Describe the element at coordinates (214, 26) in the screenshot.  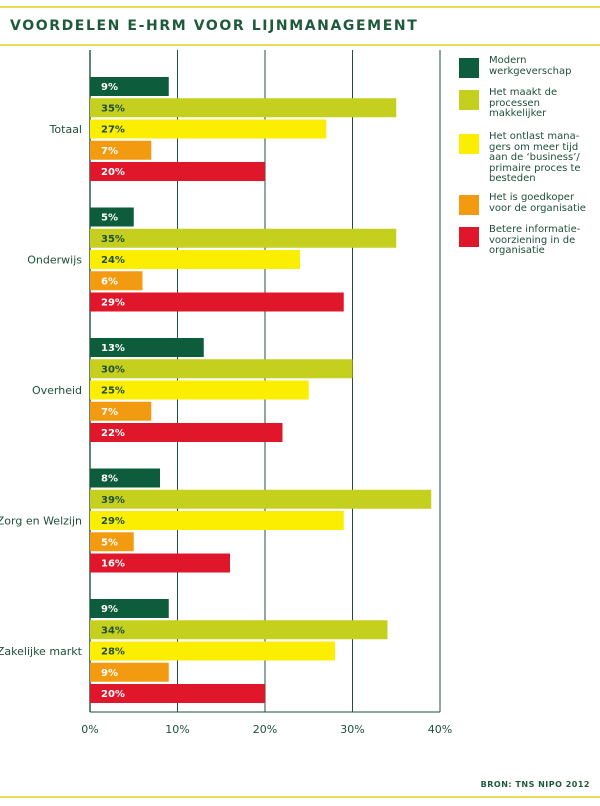
I see `chart-title: VOORDELEN E-HRM VOOR LIJNMANAGEMENT` at that location.